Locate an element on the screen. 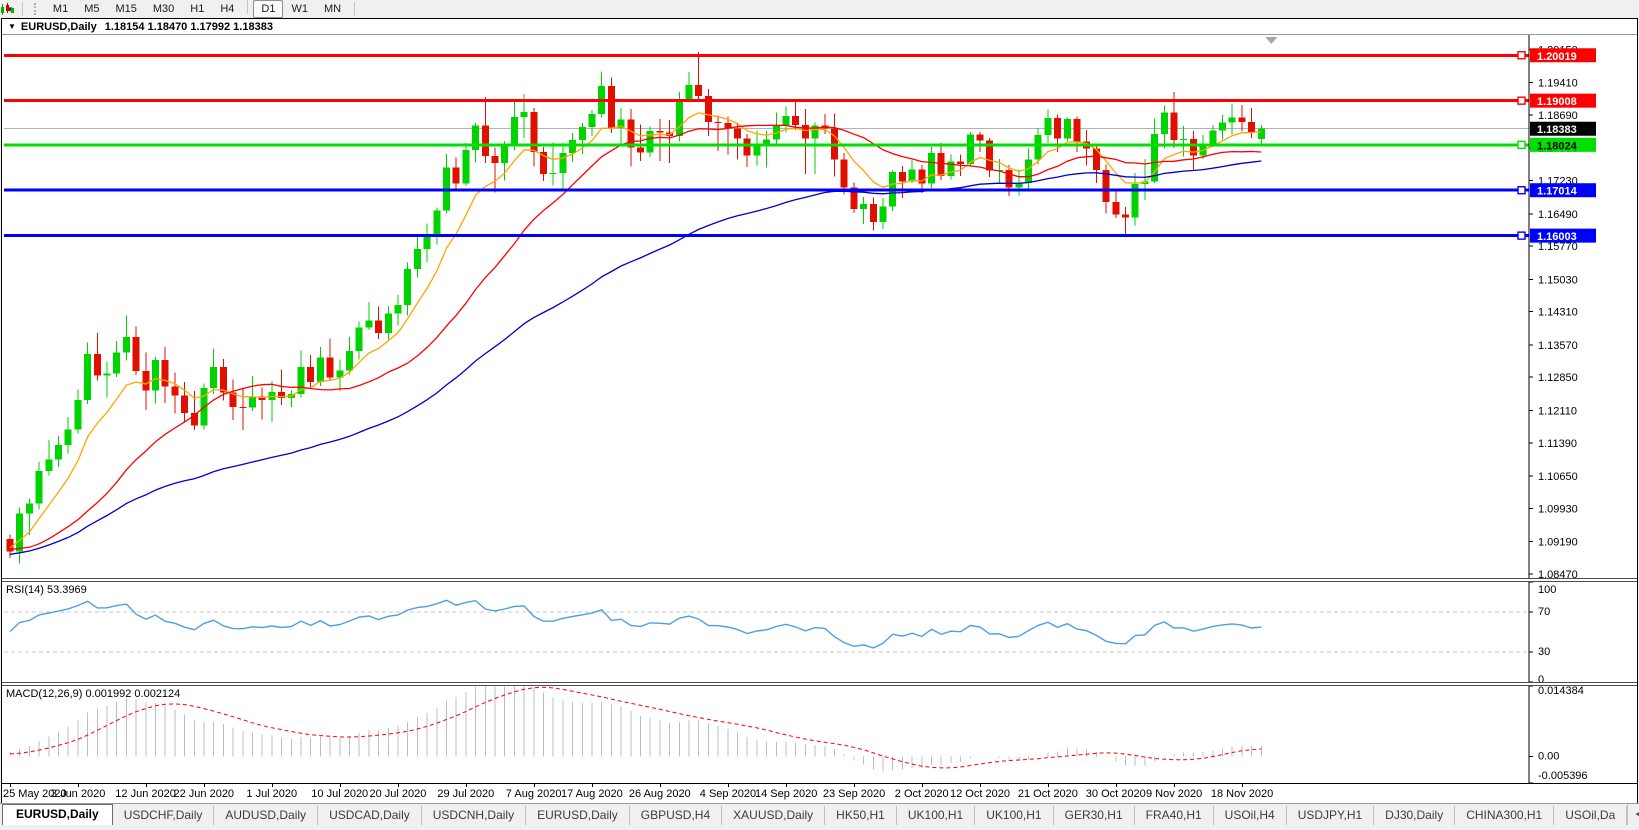 The width and height of the screenshot is (1639, 830). chart-type-button: ▼ is located at coordinates (9, 8).